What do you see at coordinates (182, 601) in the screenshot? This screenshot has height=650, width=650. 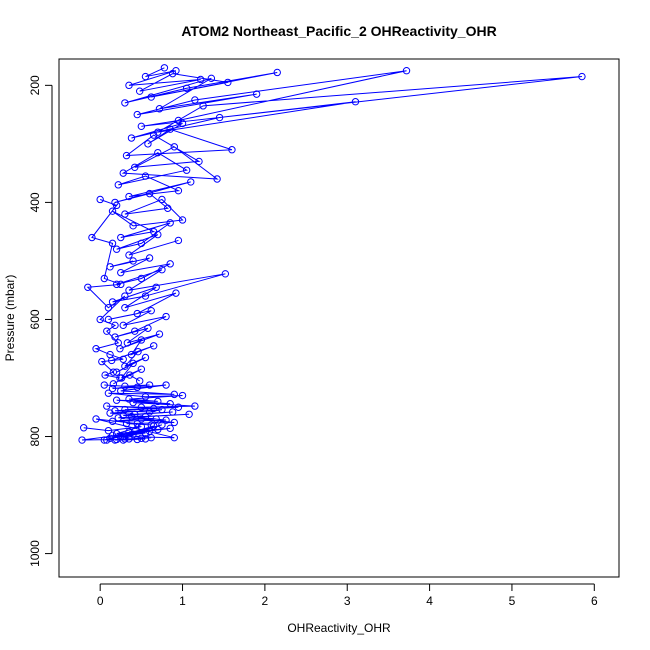 I see `x-tick-label-1: 1` at bounding box center [182, 601].